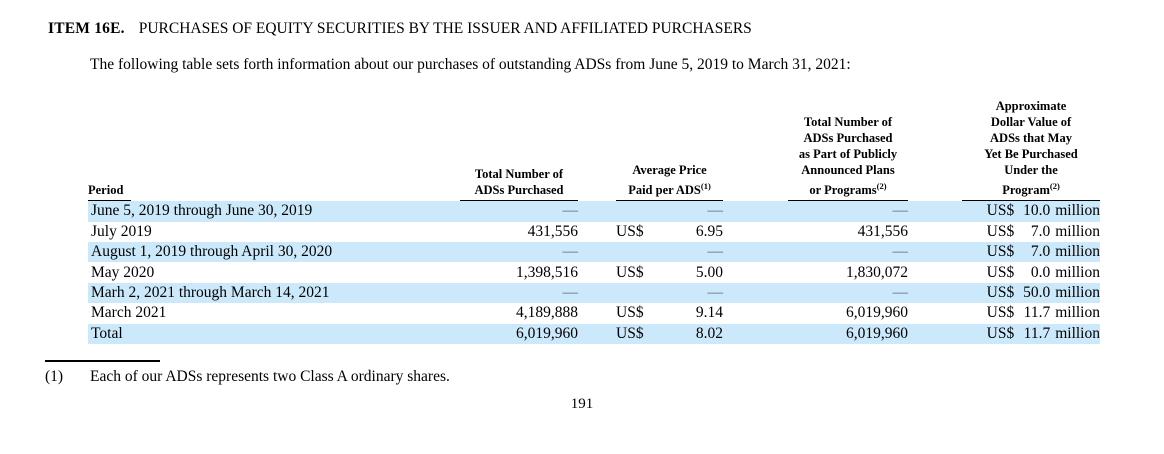 Image resolution: width=1164 pixels, height=454 pixels. What do you see at coordinates (582, 404) in the screenshot?
I see `page-number: 191` at bounding box center [582, 404].